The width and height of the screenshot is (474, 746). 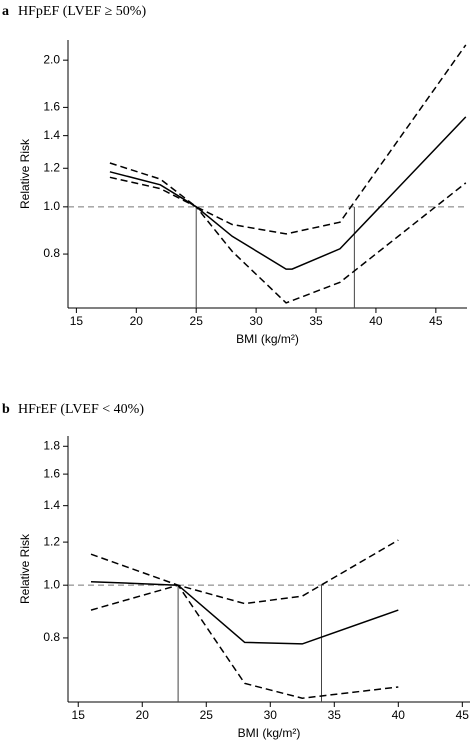 What do you see at coordinates (81, 409) in the screenshot?
I see `panel-title: HFrEF (LVEF < 40%)` at bounding box center [81, 409].